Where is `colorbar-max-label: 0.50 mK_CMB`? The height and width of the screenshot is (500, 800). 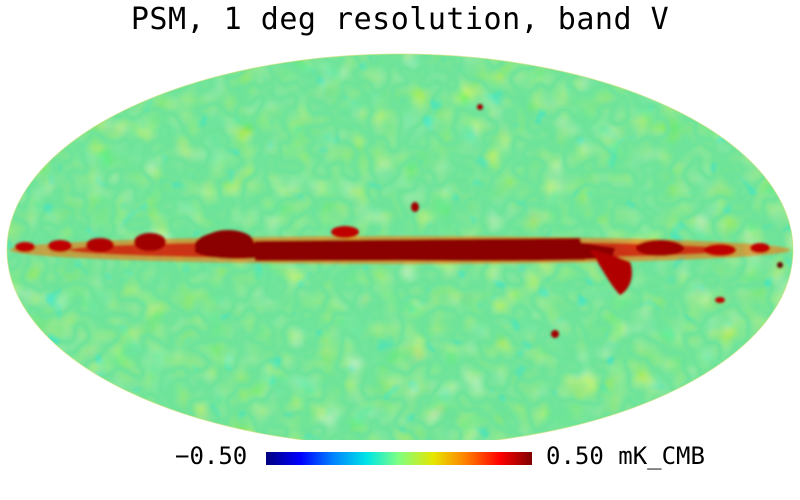
colorbar-max-label: 0.50 mK_CMB is located at coordinates (625, 456).